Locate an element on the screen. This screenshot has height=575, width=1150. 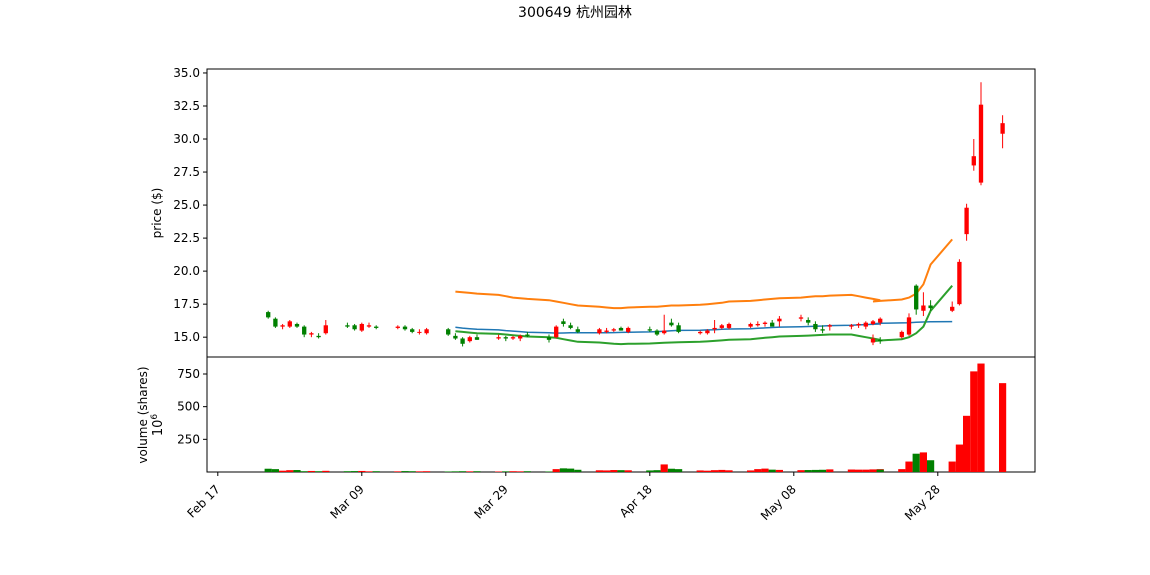
x-tick-label: Mar 29 is located at coordinates (491, 501).